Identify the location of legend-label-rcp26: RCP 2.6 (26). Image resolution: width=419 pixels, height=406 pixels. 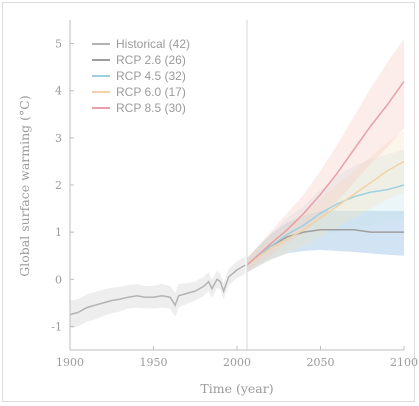
(151, 60).